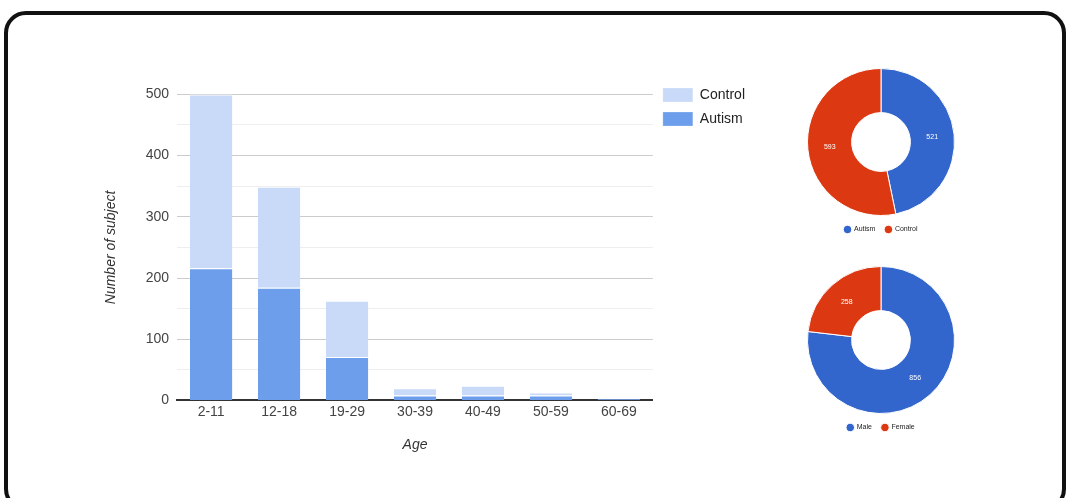 The image size is (1070, 498). What do you see at coordinates (110, 247) in the screenshot?
I see `y-axis-title: Number of subject` at bounding box center [110, 247].